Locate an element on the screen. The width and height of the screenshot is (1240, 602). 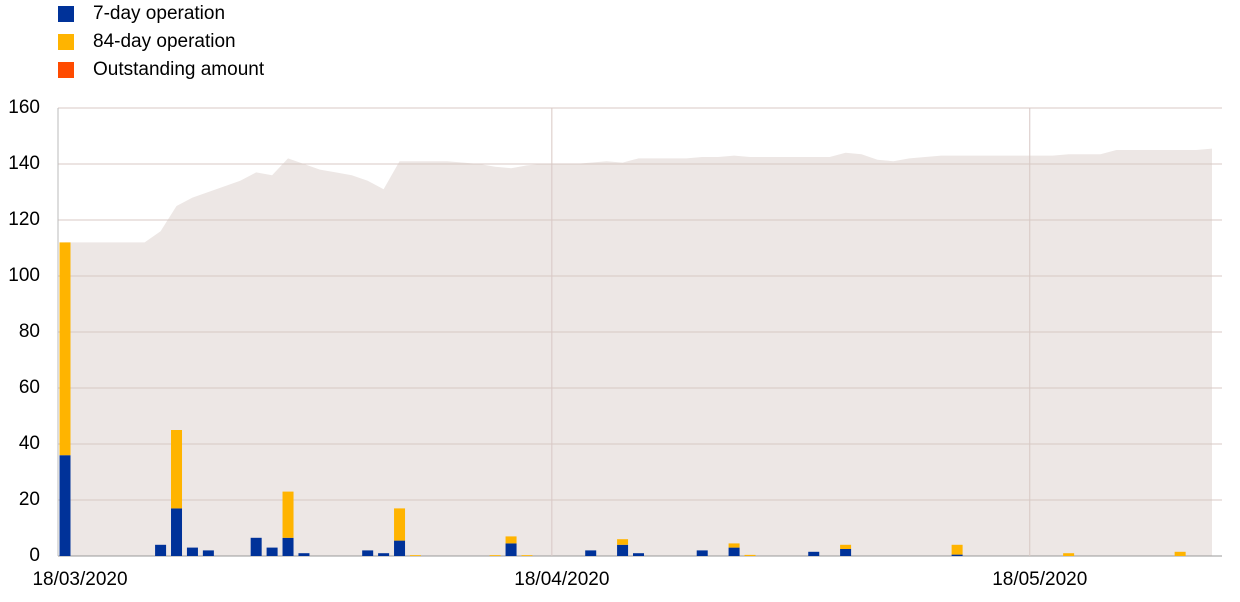
y-tick-label: 40 is located at coordinates (29, 443).